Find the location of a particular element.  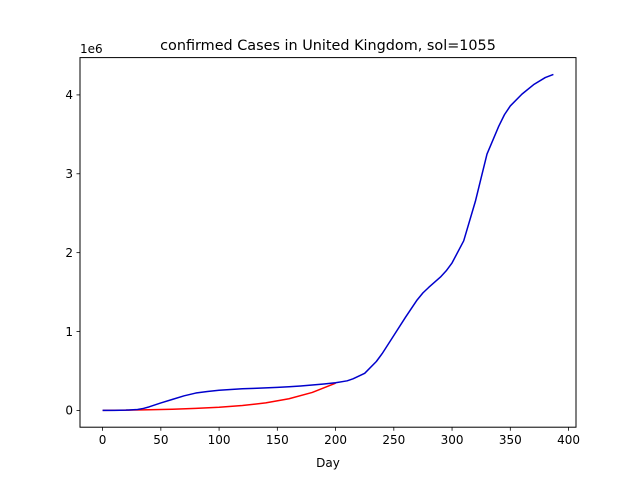

y-tick-label: 2 is located at coordinates (69, 253).